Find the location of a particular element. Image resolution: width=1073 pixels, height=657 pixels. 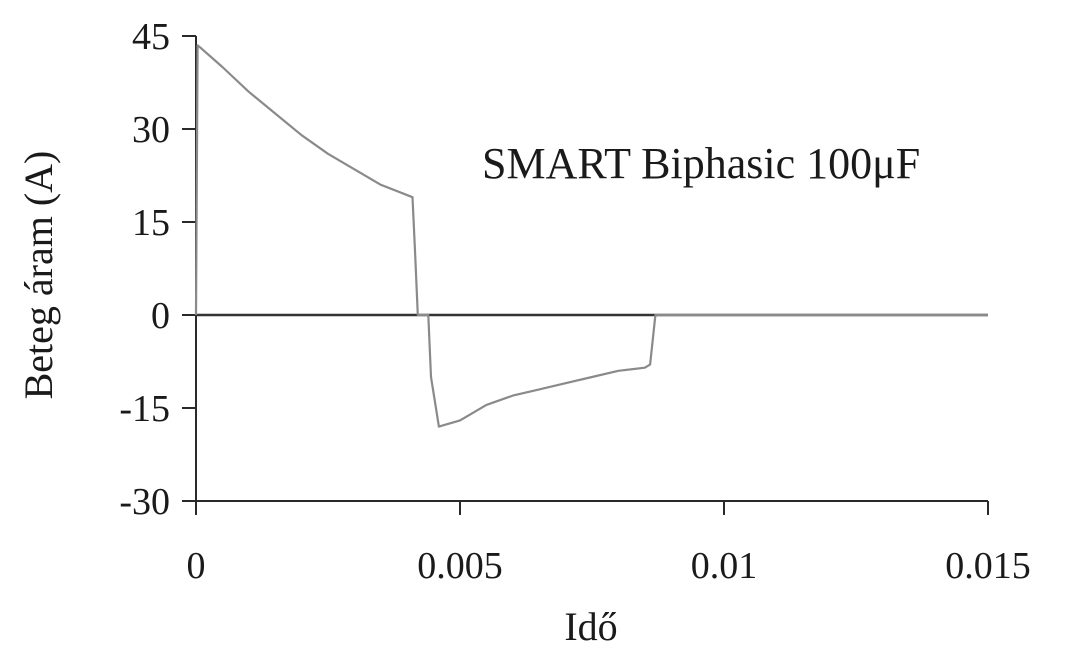

y-tick-label: -15 is located at coordinates (144, 409).